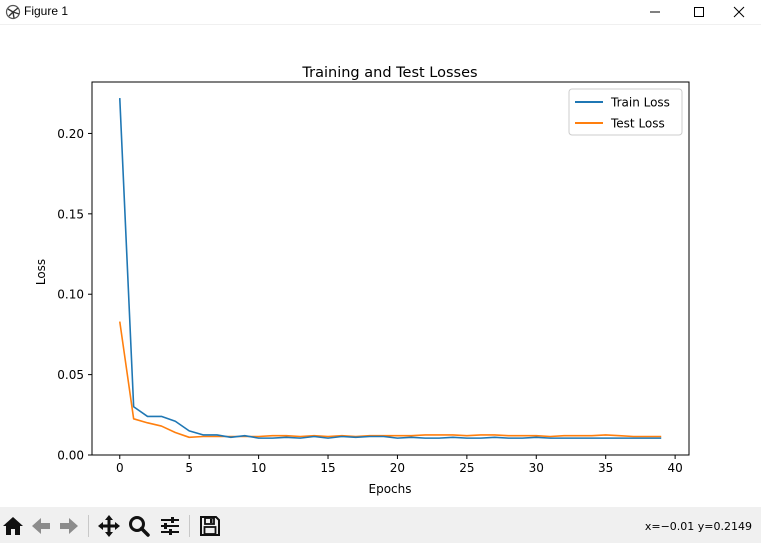 This screenshot has height=543, width=761. I want to click on x-tick-label: 15, so click(327, 468).